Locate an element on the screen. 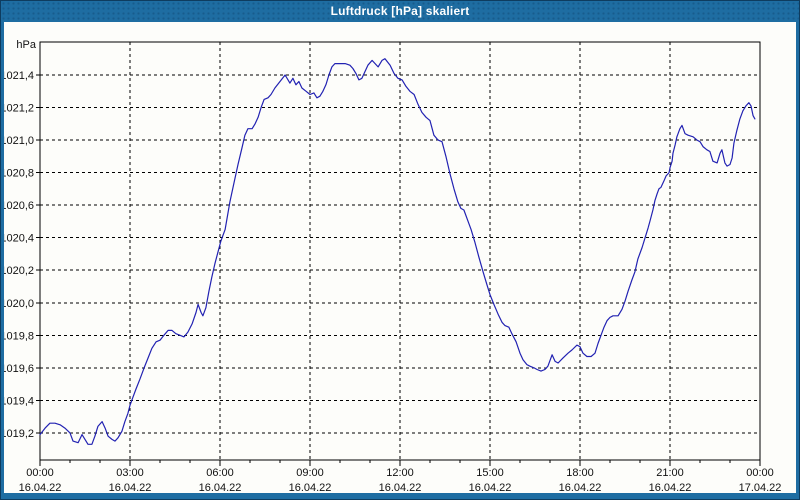  y-axis-unit-label: hPa is located at coordinates (26, 45).